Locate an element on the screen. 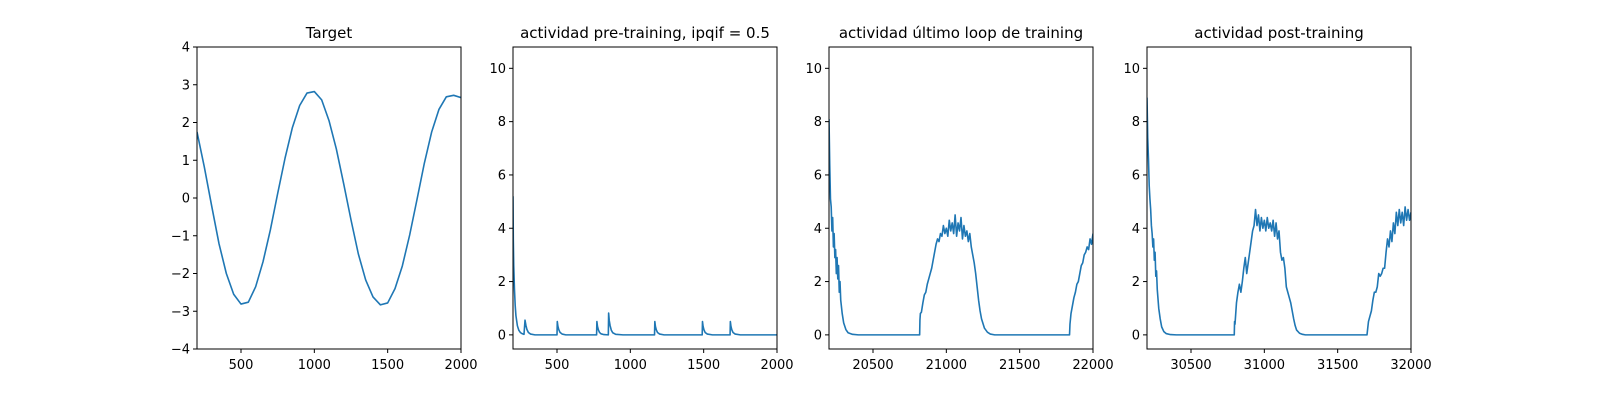 The width and height of the screenshot is (1600, 400). y-tick-label: −4 is located at coordinates (180, 350).